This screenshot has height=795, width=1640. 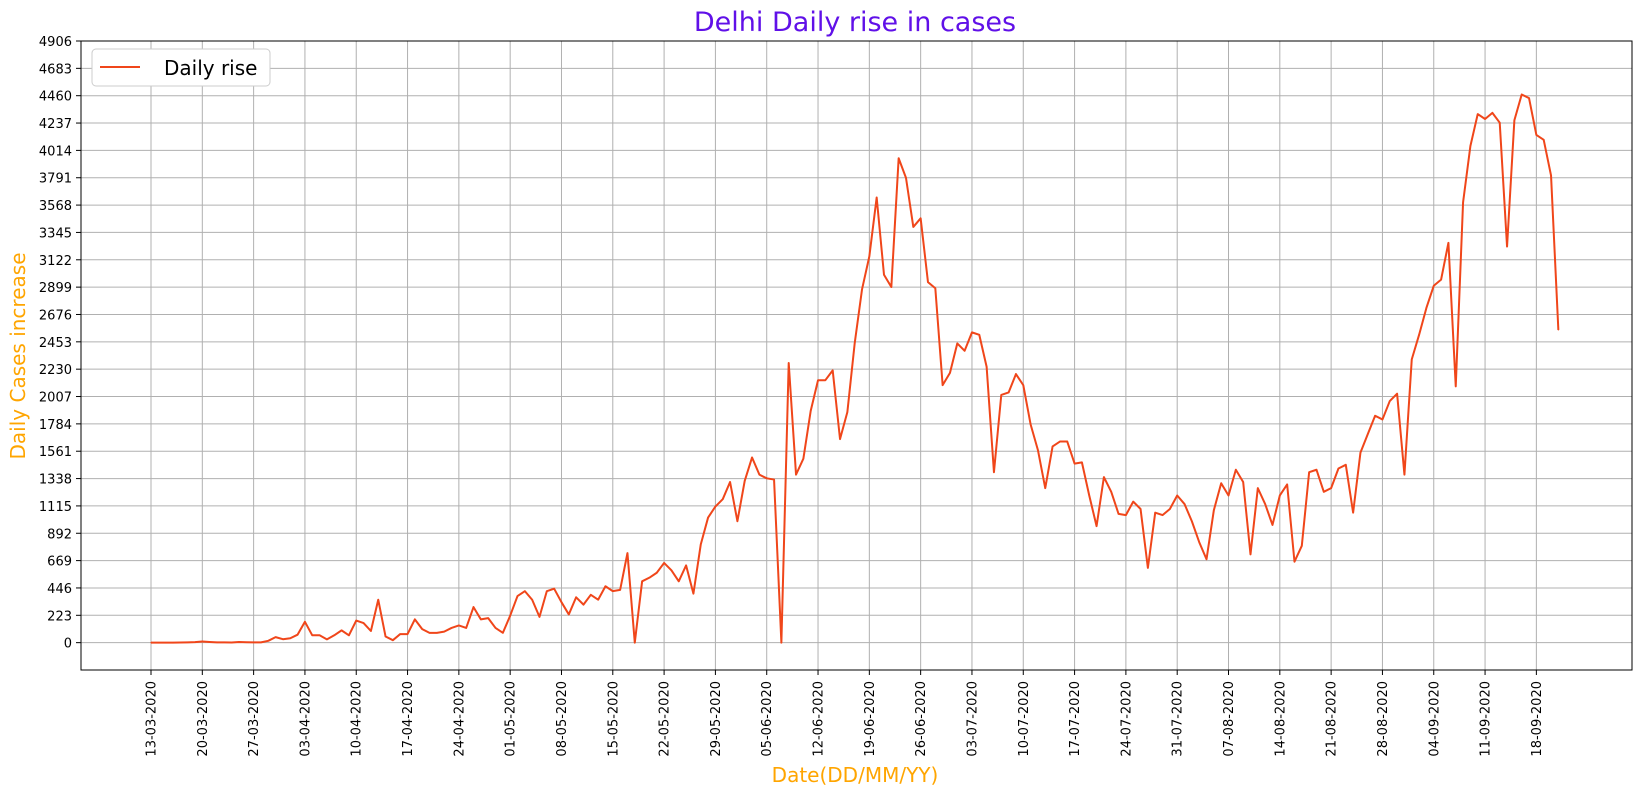 What do you see at coordinates (716, 719) in the screenshot?
I see `x-tick-label: 29-05-2020` at bounding box center [716, 719].